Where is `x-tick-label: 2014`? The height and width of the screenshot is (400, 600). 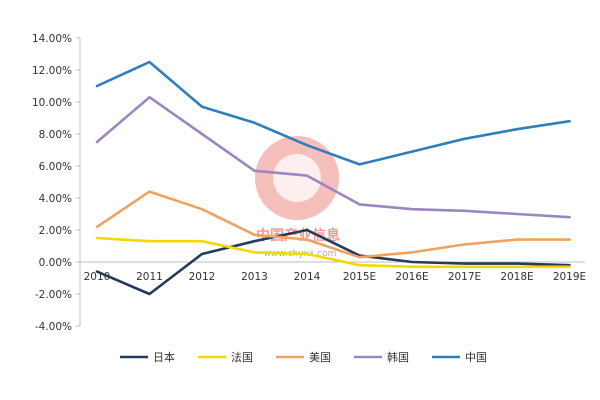
x-tick-label: 2014 is located at coordinates (307, 277).